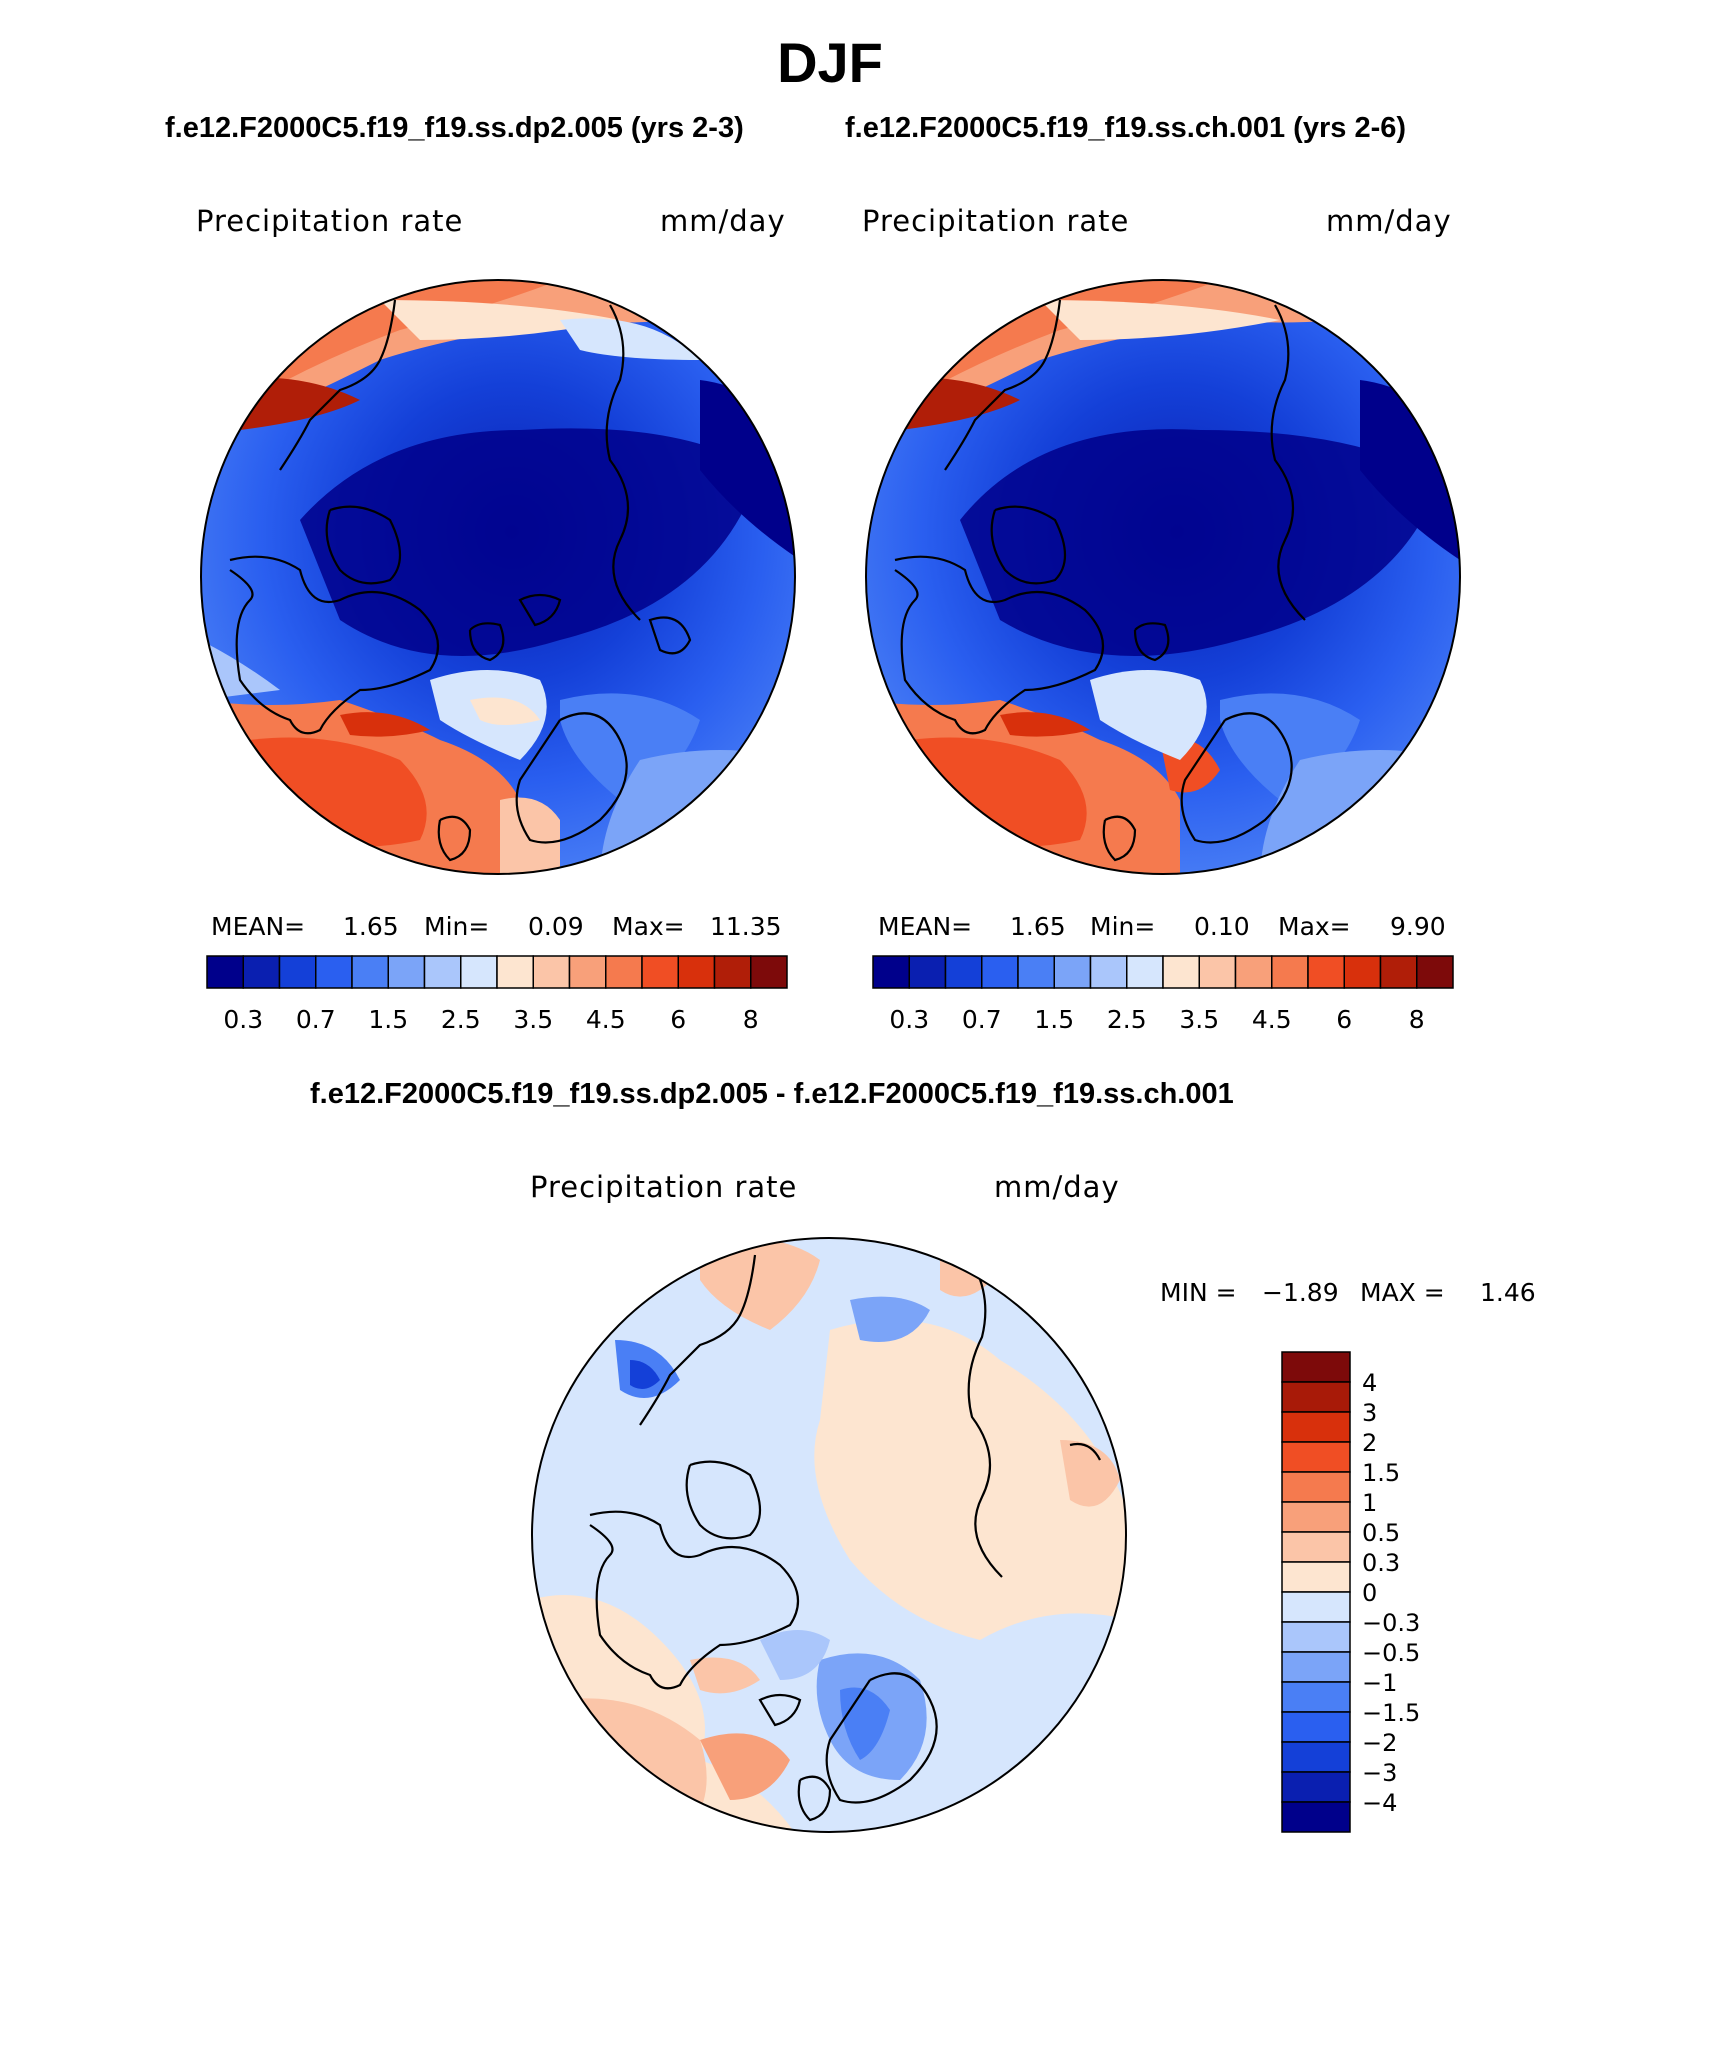 This screenshot has width=1710, height=2061. Describe the element at coordinates (648, 926) in the screenshot. I see `panel-a-max-label: Max=` at that location.